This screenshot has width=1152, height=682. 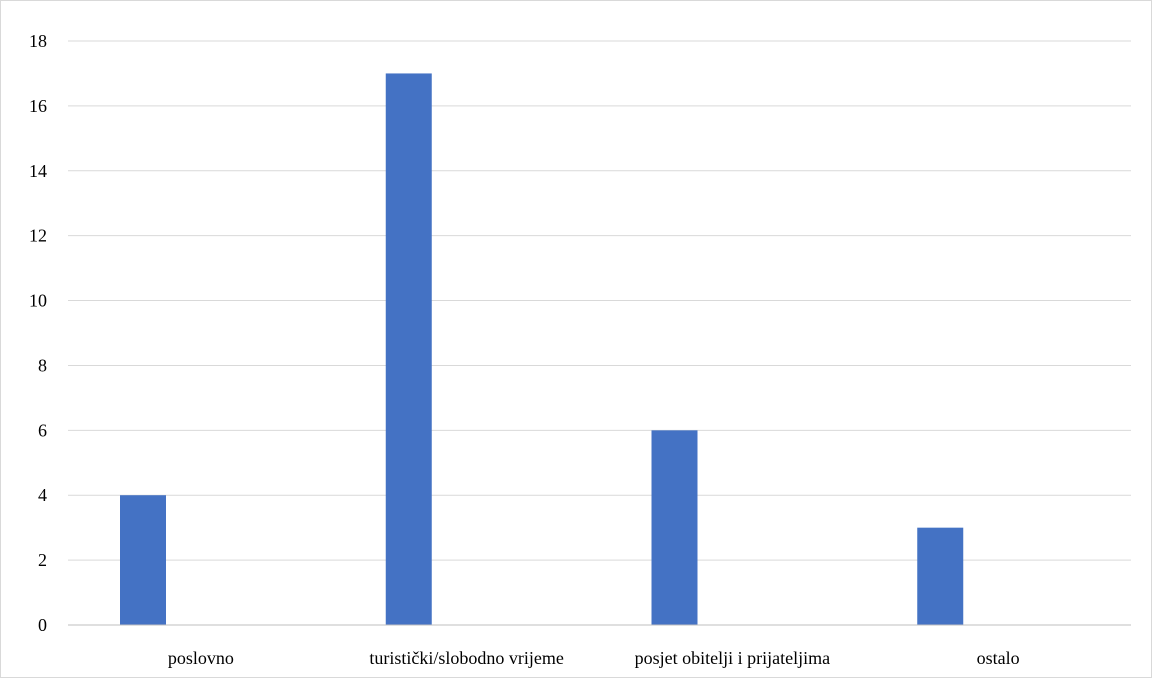 What do you see at coordinates (42, 625) in the screenshot?
I see `y-tick-label: 0` at bounding box center [42, 625].